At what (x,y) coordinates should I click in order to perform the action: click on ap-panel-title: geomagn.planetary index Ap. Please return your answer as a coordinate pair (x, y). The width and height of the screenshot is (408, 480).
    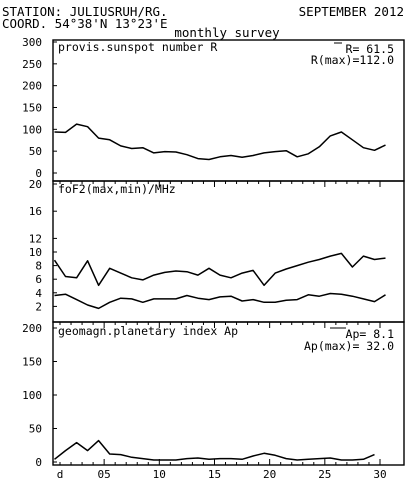
    Looking at the image, I should click on (148, 331).